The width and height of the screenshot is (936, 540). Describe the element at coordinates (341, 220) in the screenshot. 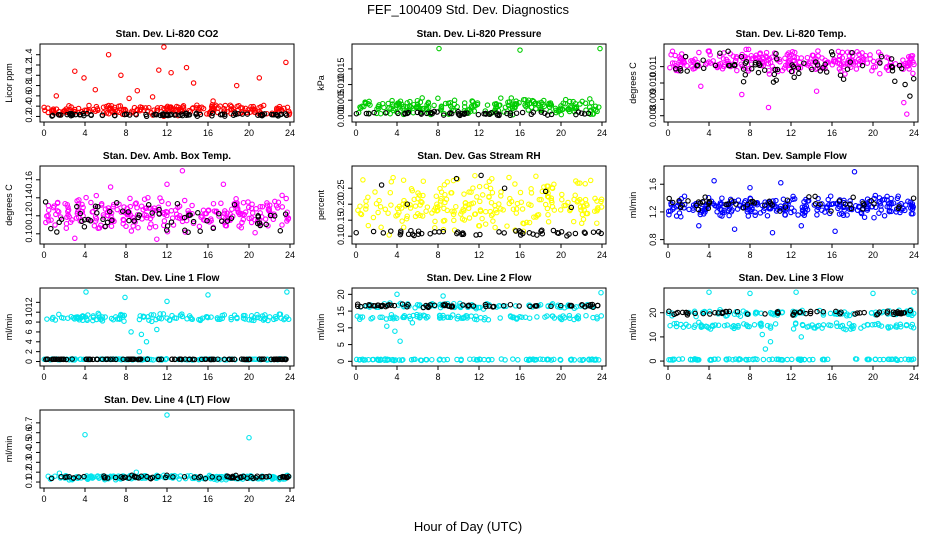

I see `y-tick-label: 0.15` at that location.